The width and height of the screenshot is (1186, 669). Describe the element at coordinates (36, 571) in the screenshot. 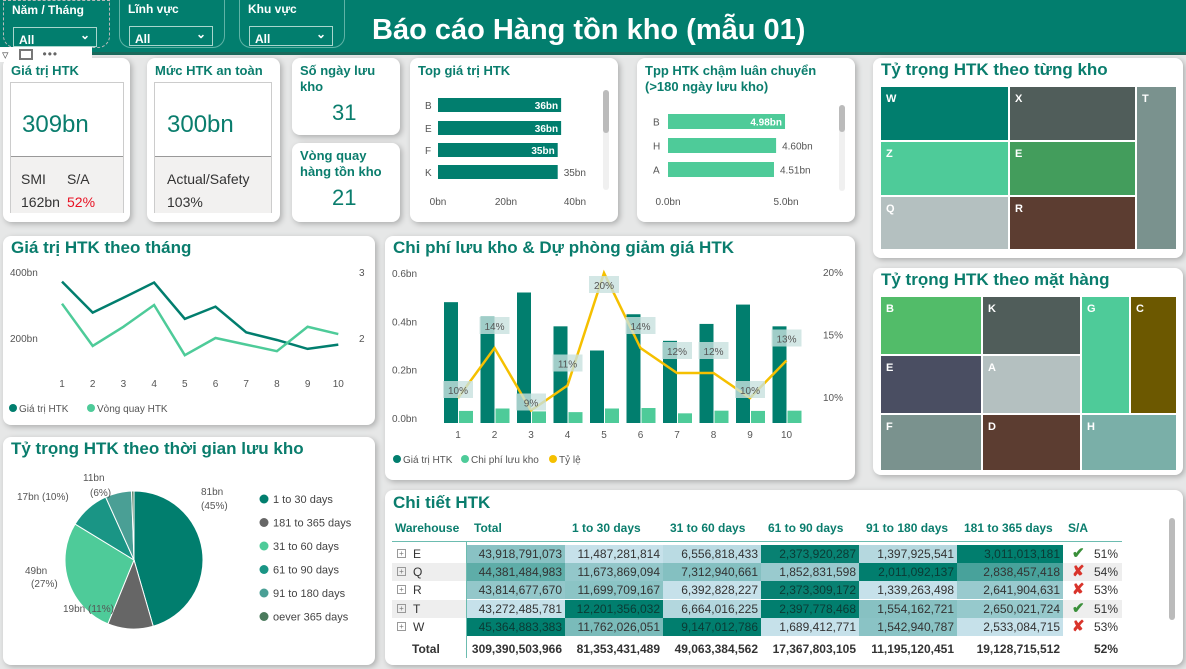

I see `slice-label: 49bn` at that location.